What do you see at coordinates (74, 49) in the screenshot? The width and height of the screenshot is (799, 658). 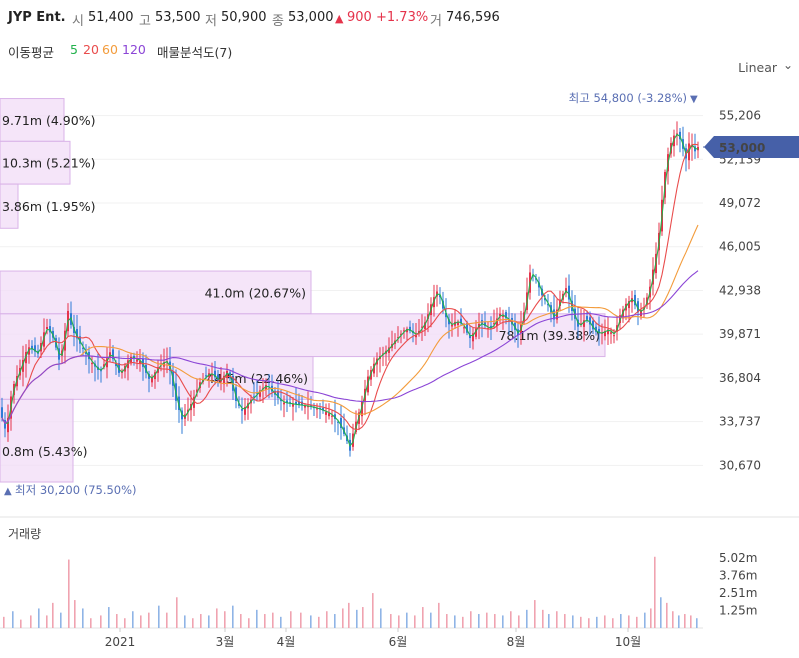 I see `ma-5: 5` at bounding box center [74, 49].